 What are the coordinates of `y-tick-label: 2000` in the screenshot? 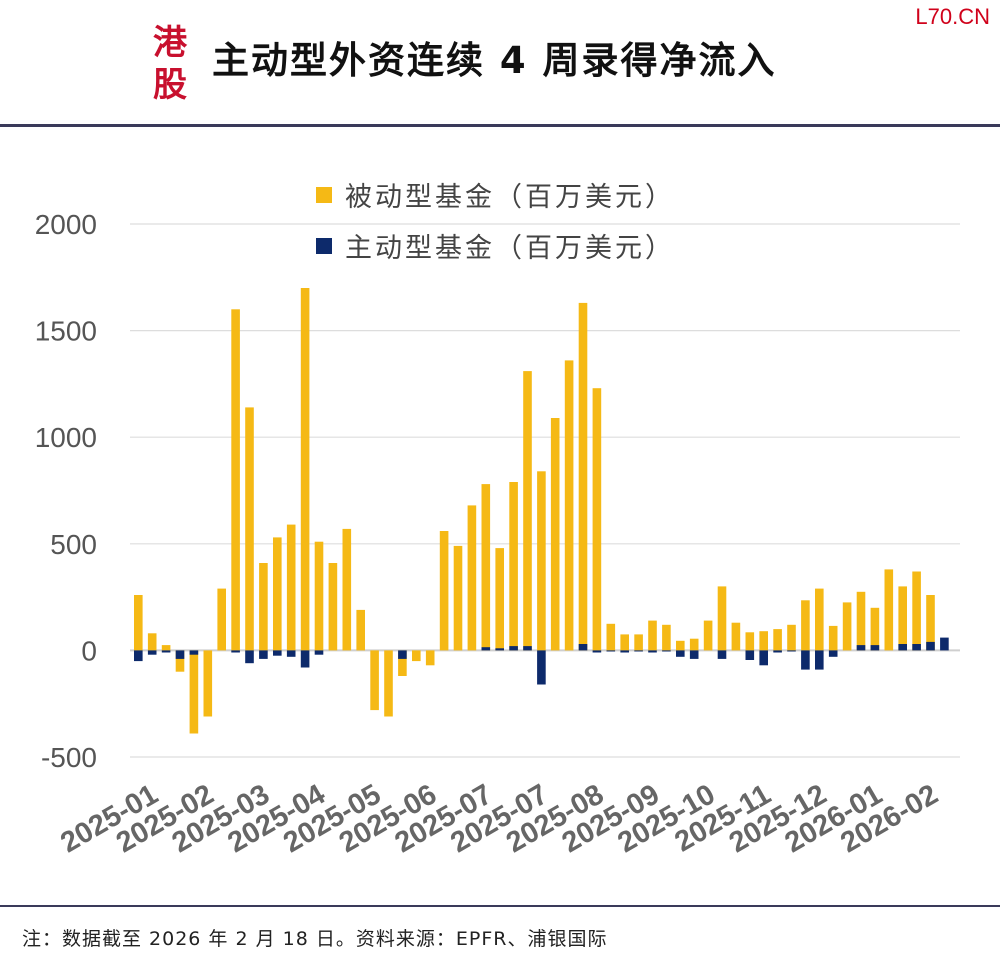 It's located at (66, 224).